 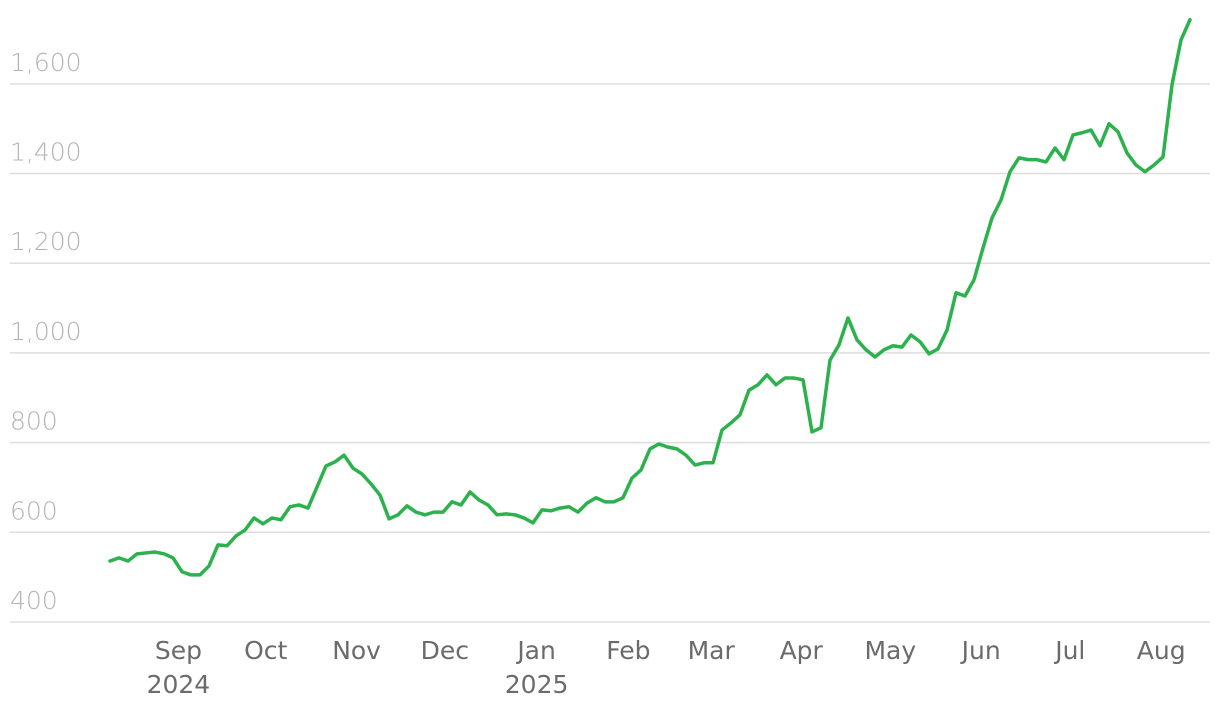 What do you see at coordinates (356, 650) in the screenshot?
I see `x-tick-label: Nov` at bounding box center [356, 650].